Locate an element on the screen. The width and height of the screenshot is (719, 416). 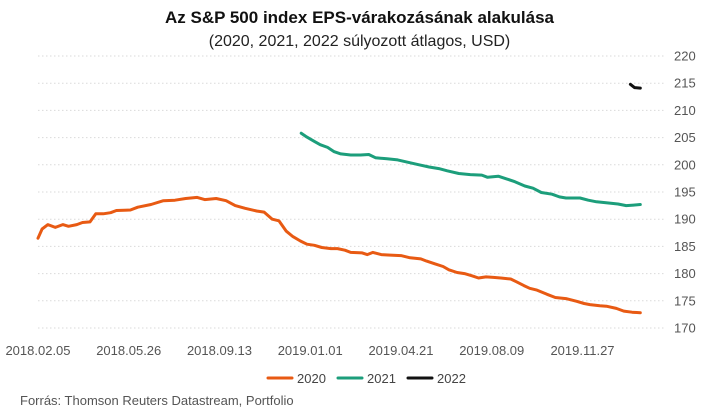
x-tick-label: 2018.09.13 is located at coordinates (219, 350).